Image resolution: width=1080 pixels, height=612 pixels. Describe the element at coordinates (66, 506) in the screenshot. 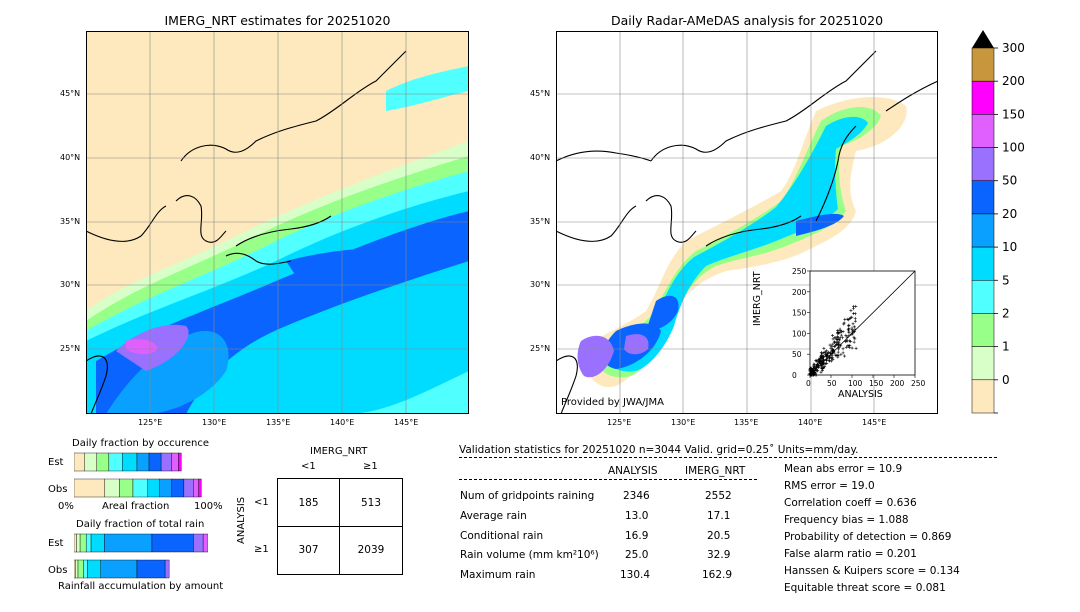

I see `occurrence-axis-left: 0%` at that location.